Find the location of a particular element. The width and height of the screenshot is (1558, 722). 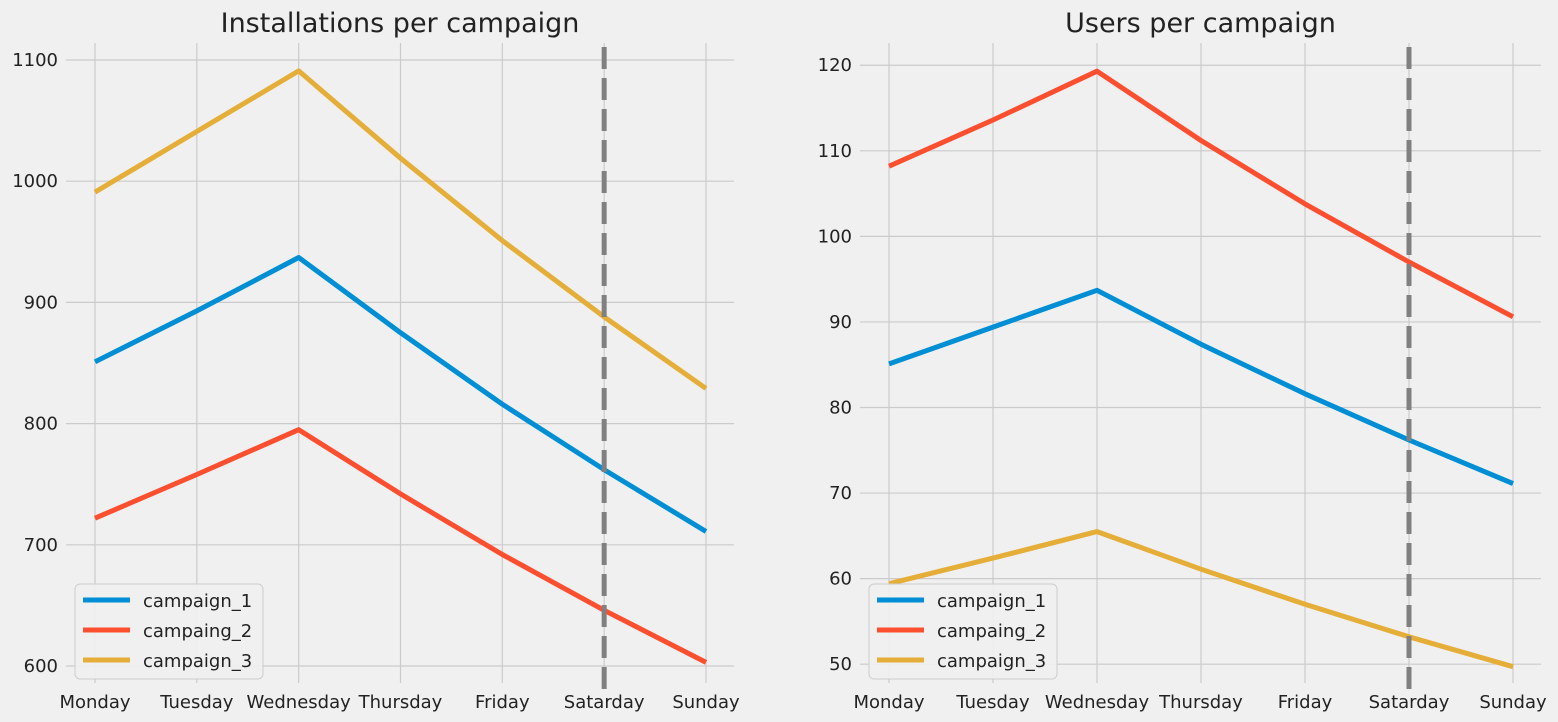

chart-title: Users per campaign is located at coordinates (1200, 23).